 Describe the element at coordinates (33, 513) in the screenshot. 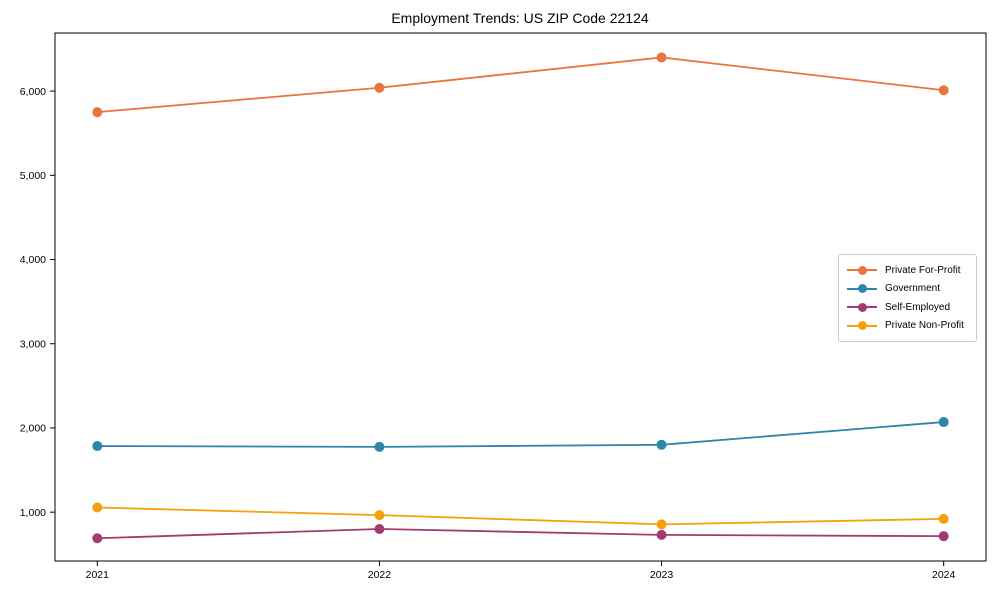

I see `y-tick-label: 1,000` at that location.